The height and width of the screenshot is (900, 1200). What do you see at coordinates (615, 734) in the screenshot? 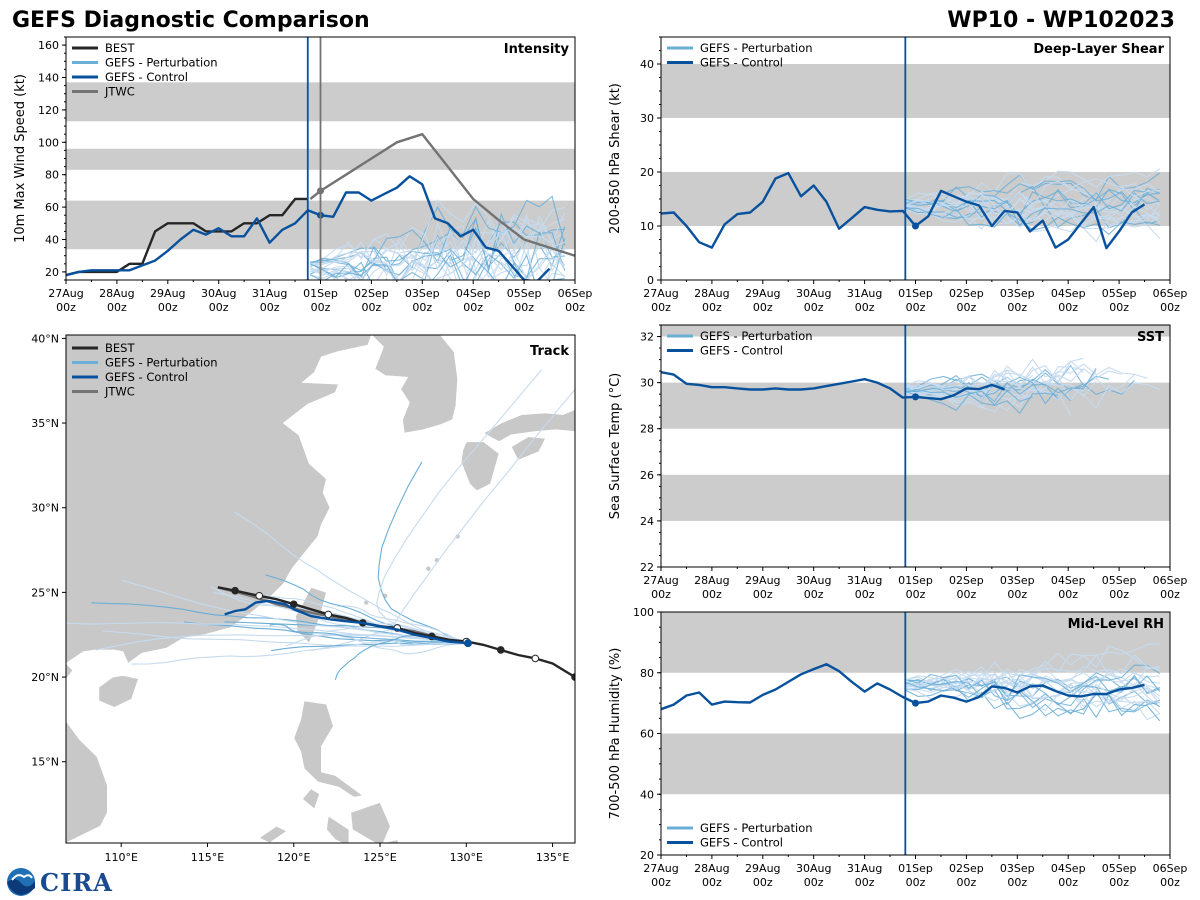
I see `rh-ylabel: 700-500 hPa Humidity (%)` at bounding box center [615, 734].